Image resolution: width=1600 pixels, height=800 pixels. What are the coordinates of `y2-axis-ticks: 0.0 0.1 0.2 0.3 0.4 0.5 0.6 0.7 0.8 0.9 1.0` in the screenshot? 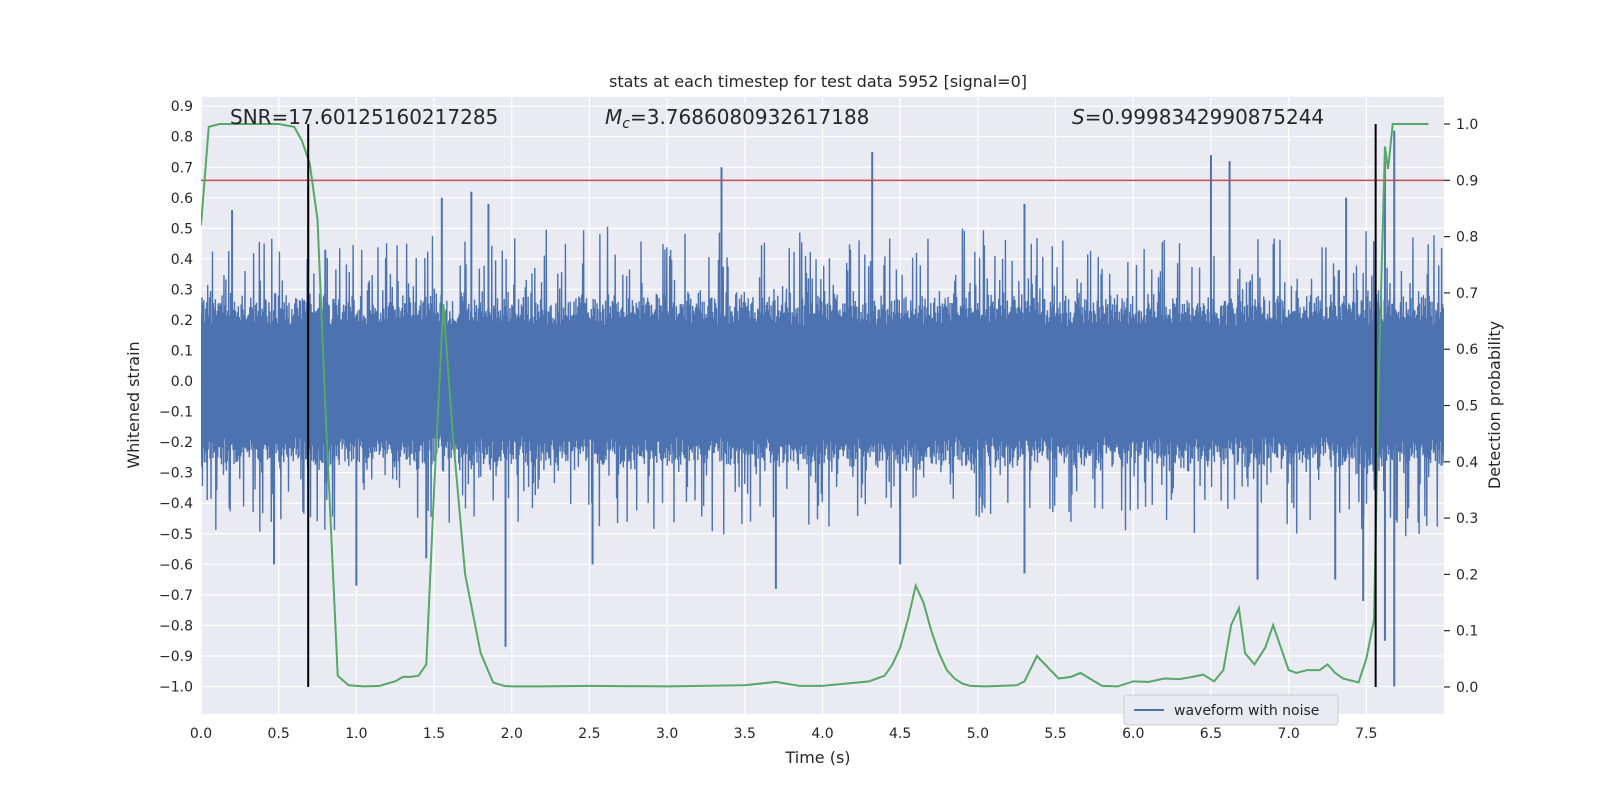 It's located at (1461, 406).